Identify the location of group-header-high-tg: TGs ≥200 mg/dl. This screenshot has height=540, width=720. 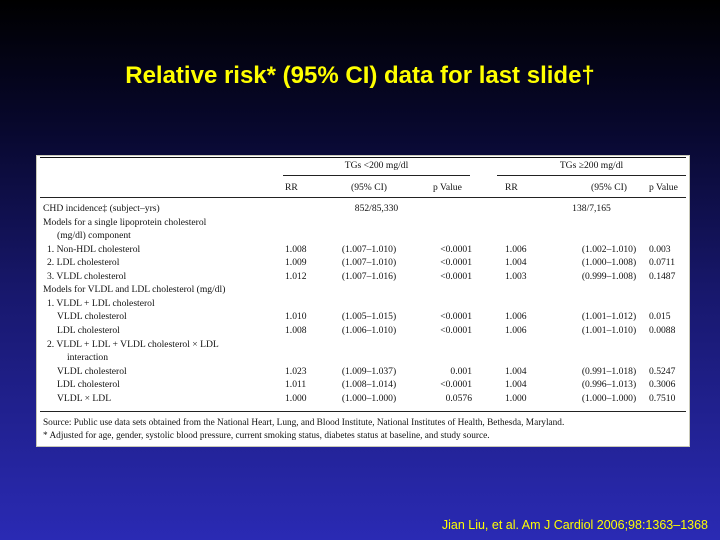
(591, 165).